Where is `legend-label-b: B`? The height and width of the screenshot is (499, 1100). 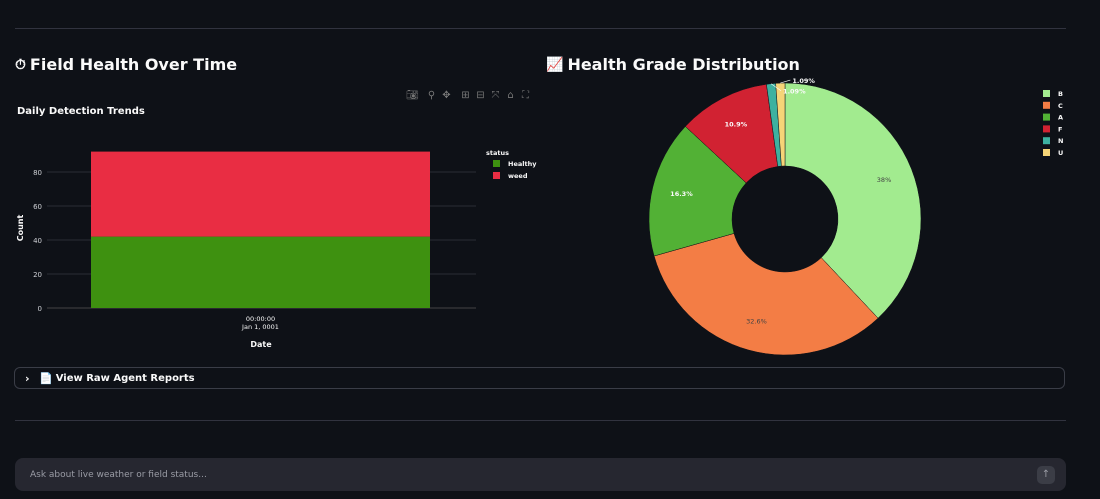 legend-label-b: B is located at coordinates (1060, 94).